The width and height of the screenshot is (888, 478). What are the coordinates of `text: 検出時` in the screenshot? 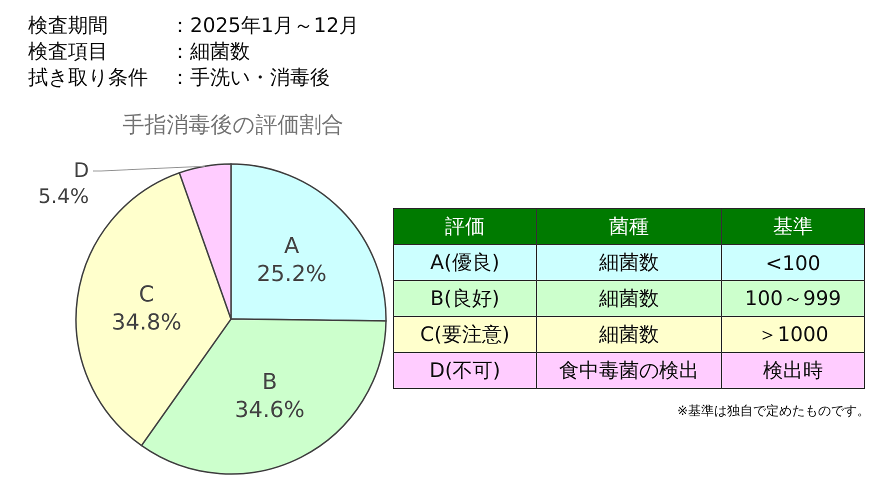 It's located at (792, 370).